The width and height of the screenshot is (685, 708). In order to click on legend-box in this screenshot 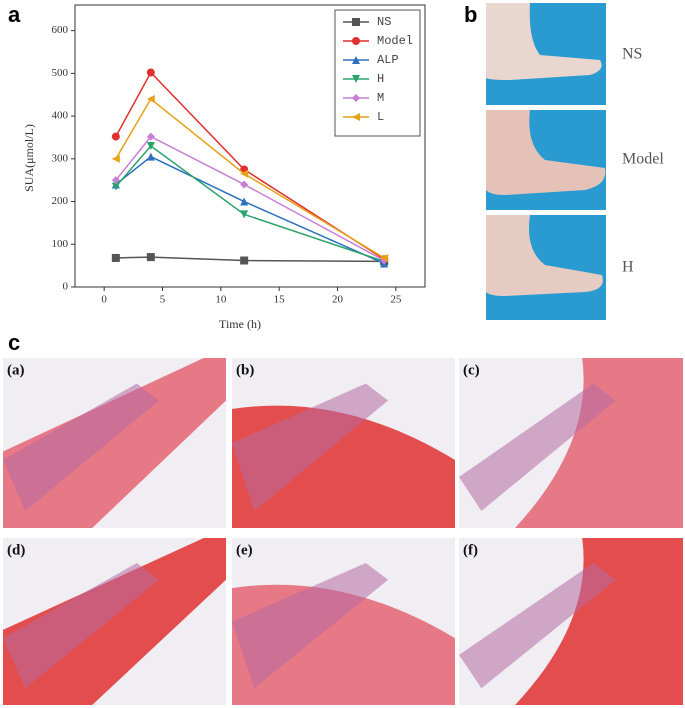, I will do `click(377, 73)`.